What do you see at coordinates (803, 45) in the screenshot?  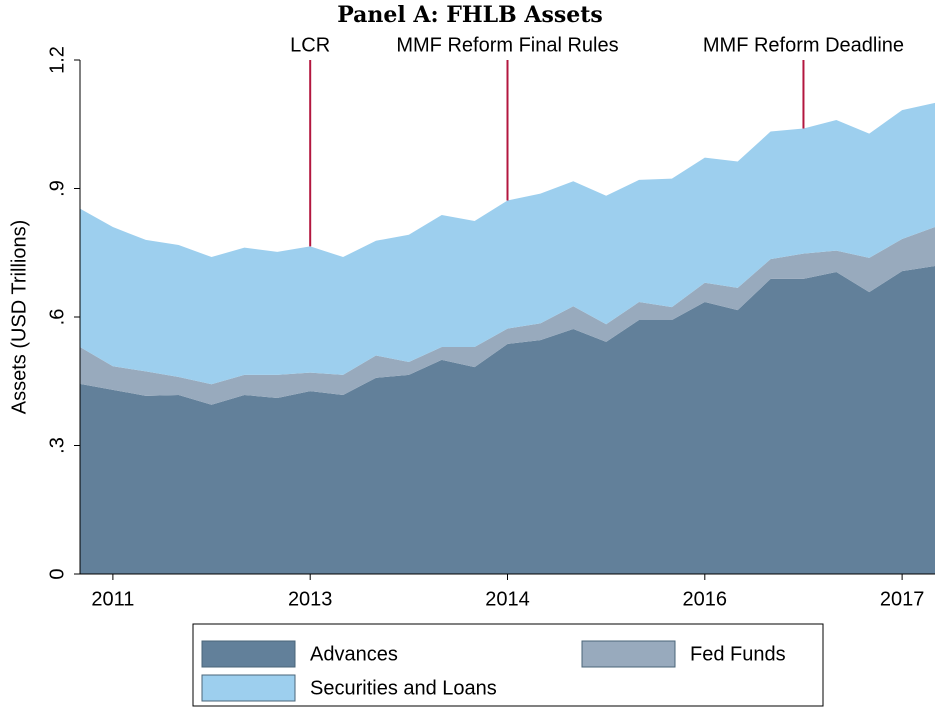 I see `annotation-label: MMF Reform Deadline` at bounding box center [803, 45].